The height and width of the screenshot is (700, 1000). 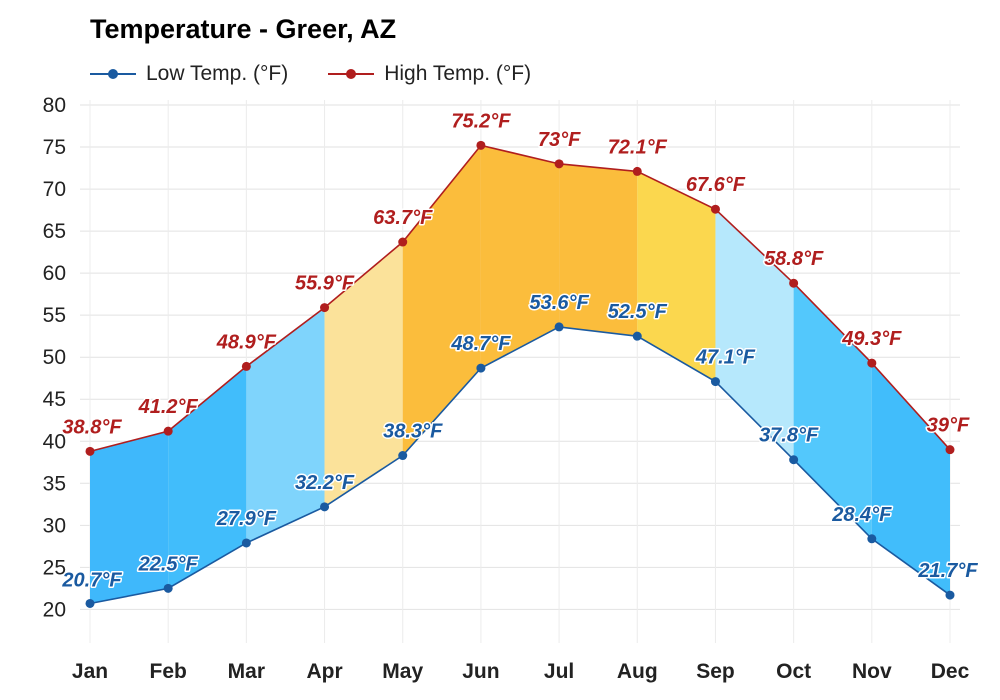 What do you see at coordinates (481, 121) in the screenshot?
I see `high-label-jun: 75.2°F` at bounding box center [481, 121].